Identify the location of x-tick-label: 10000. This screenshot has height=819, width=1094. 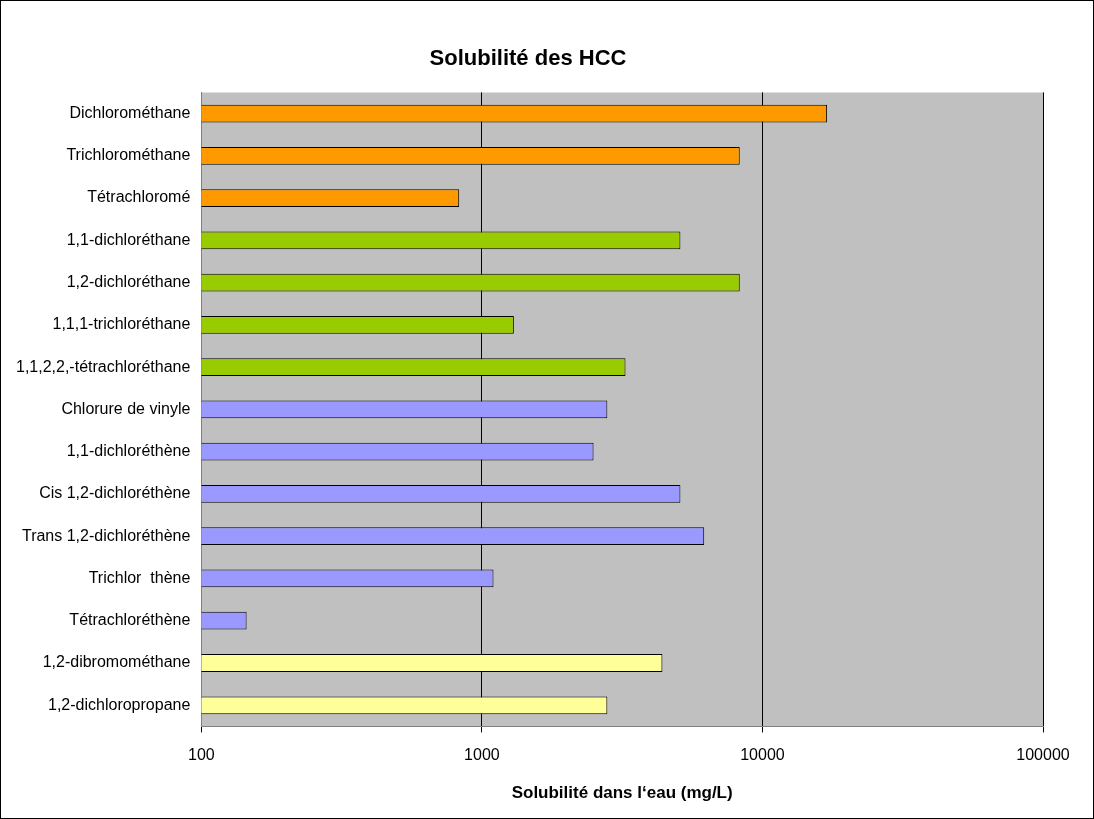
(762, 755).